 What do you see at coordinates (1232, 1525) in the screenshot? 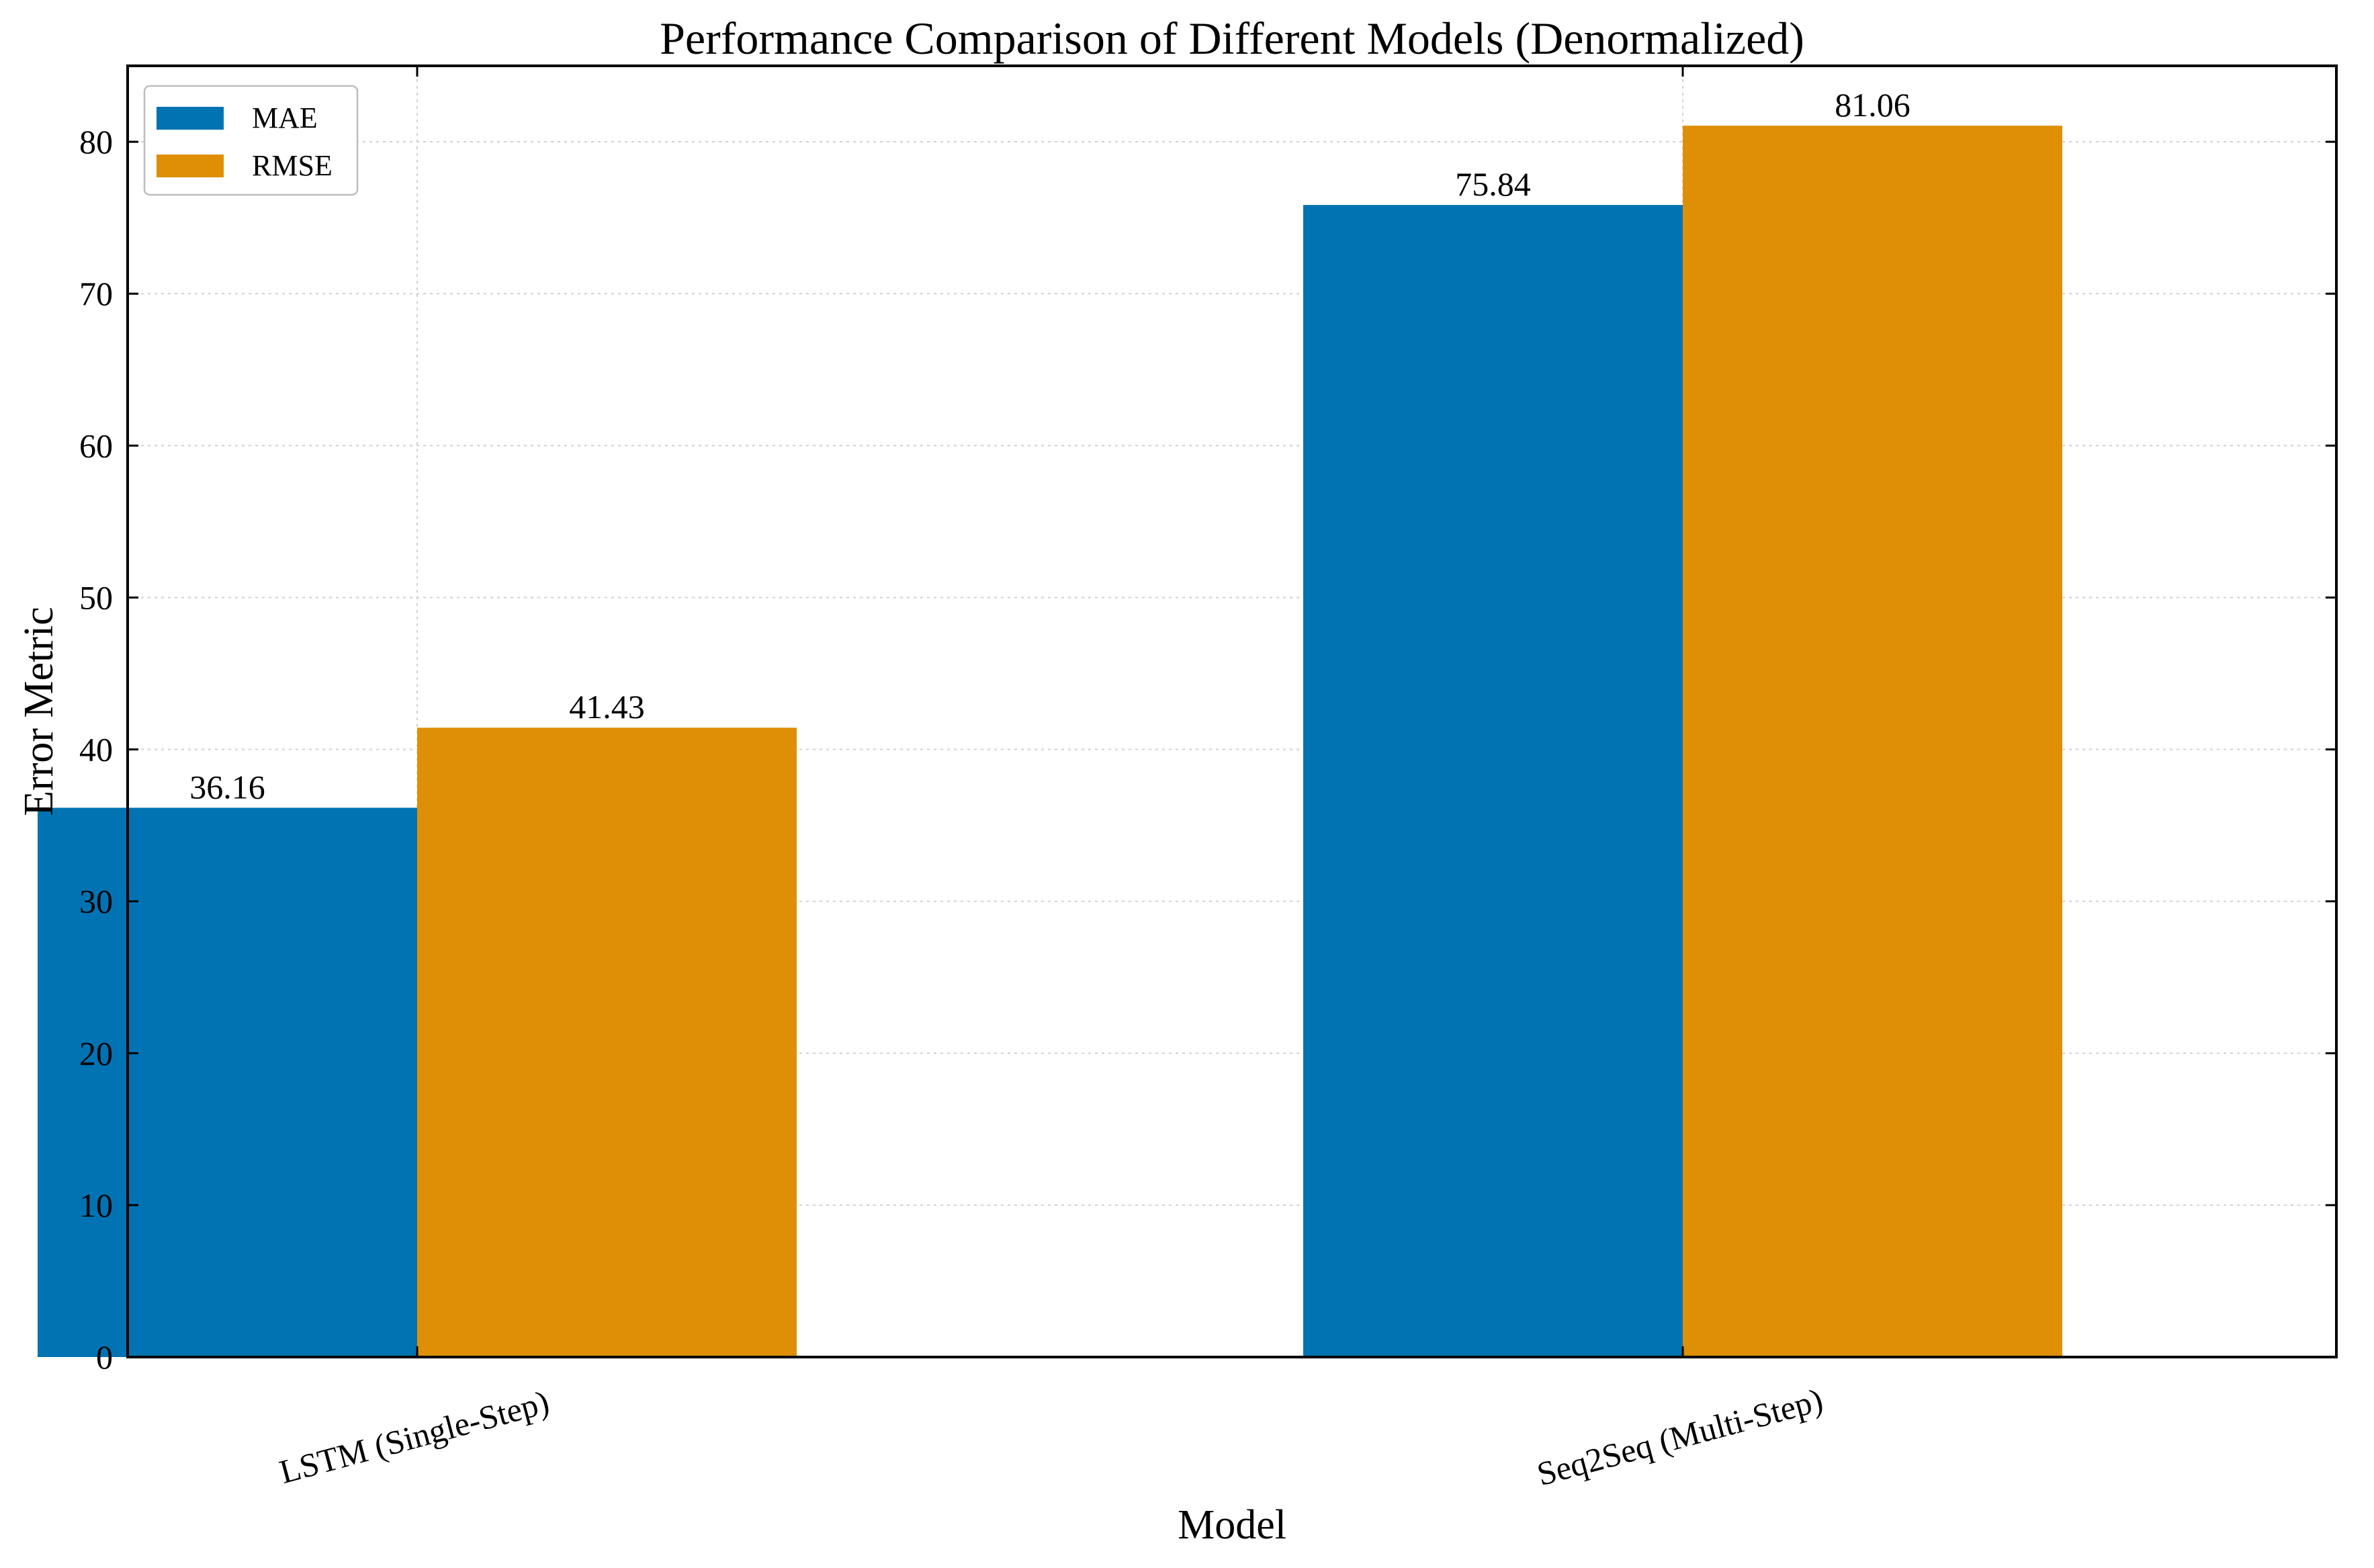
I see `x-axis-label: Model` at bounding box center [1232, 1525].